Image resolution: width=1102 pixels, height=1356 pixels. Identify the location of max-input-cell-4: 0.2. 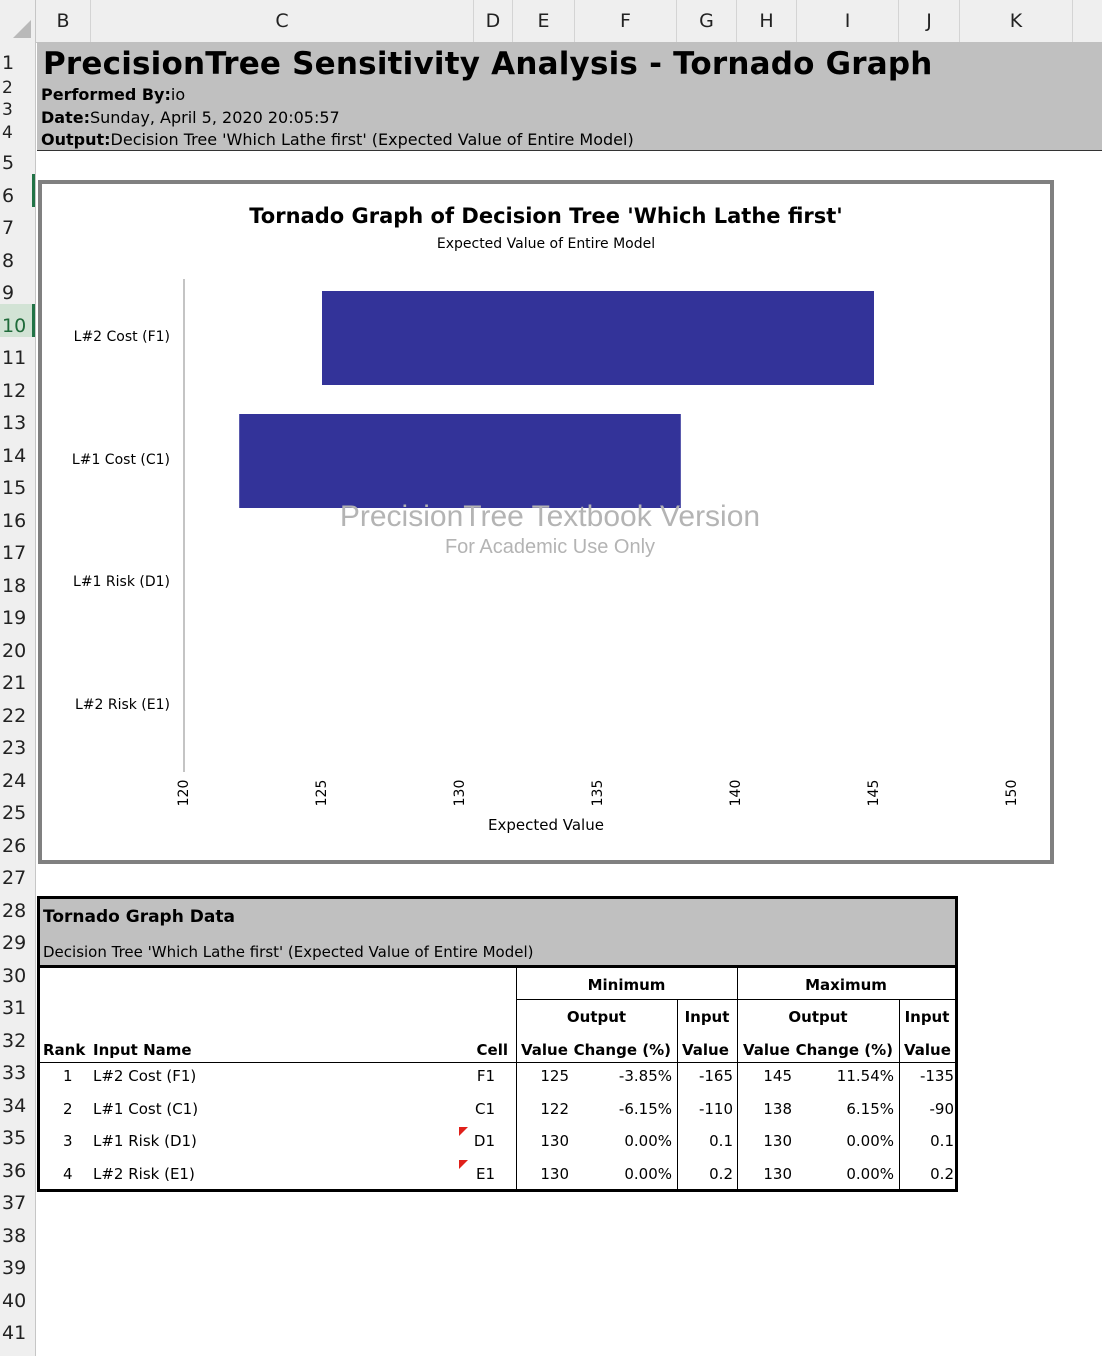
(942, 1173).